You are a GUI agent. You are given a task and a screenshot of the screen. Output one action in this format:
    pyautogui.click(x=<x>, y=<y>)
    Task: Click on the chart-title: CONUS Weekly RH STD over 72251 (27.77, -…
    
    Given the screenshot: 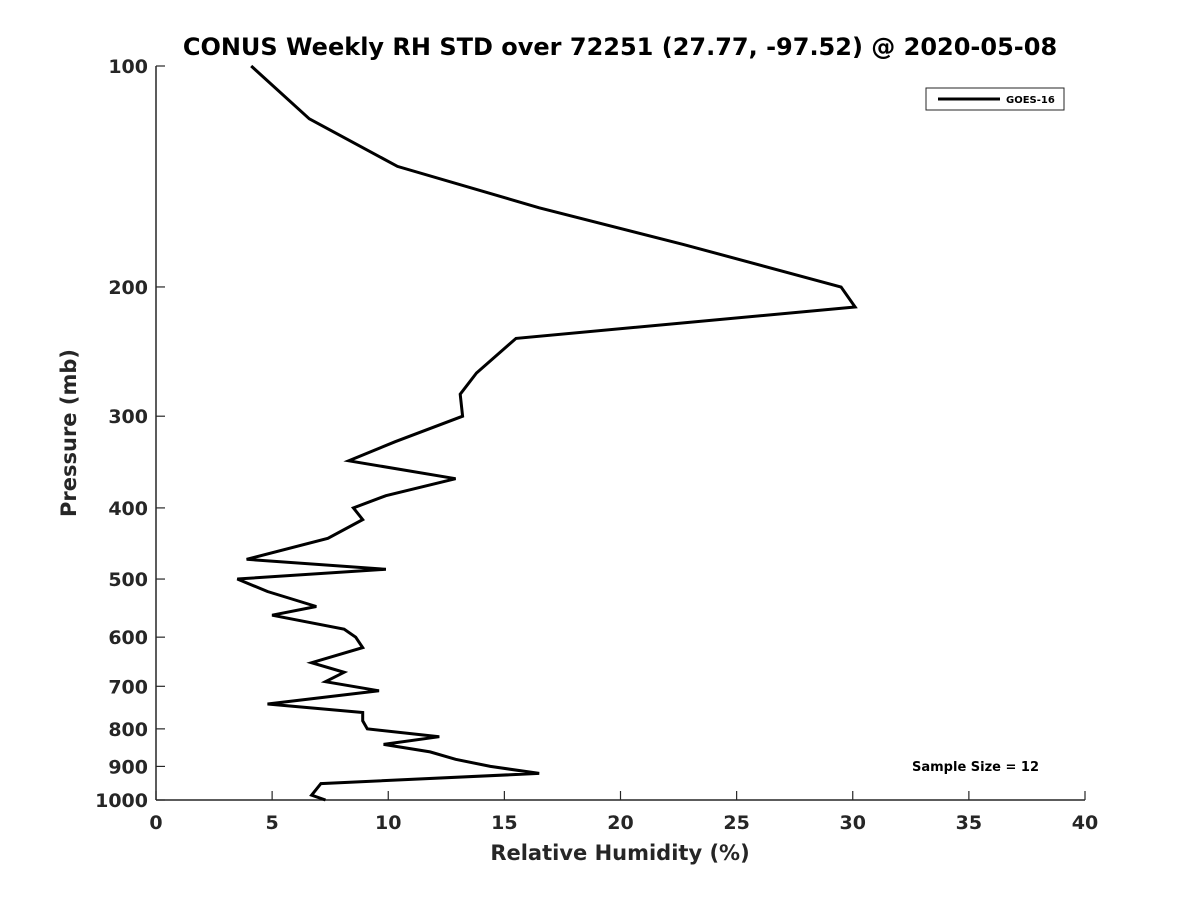 What is the action you would take?
    pyautogui.click(x=620, y=47)
    